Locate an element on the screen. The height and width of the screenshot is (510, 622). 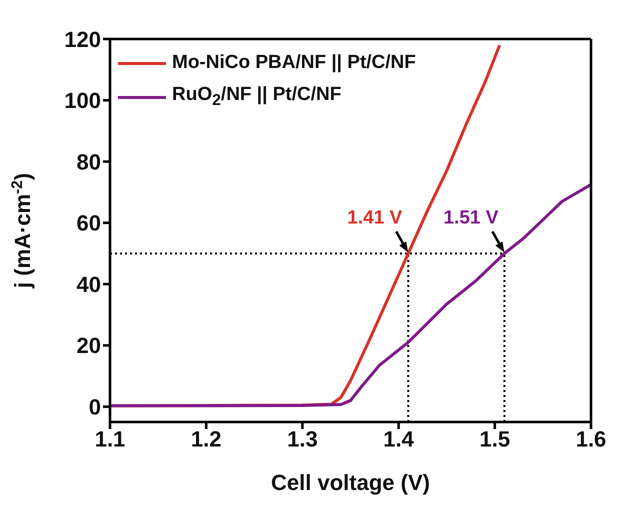
x-tick-label: 1.3 is located at coordinates (302, 439).